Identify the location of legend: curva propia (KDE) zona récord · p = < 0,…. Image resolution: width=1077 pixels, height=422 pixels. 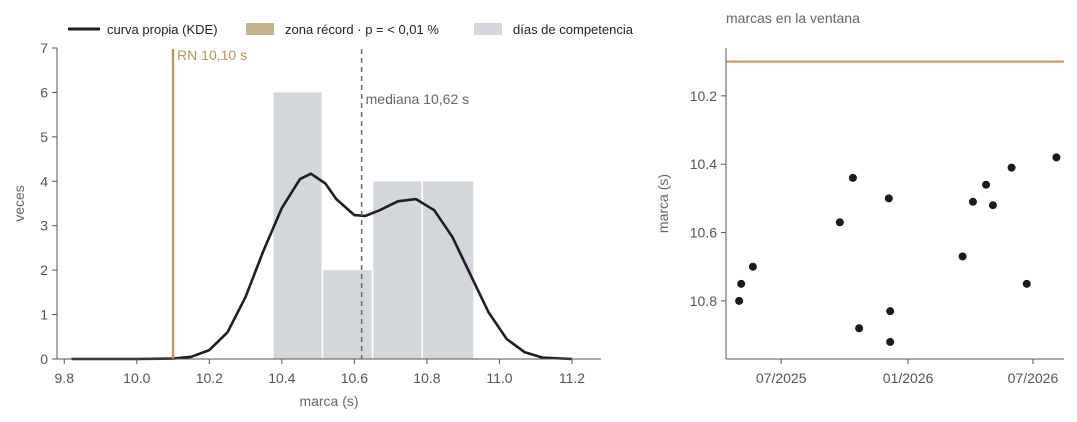
(351, 29).